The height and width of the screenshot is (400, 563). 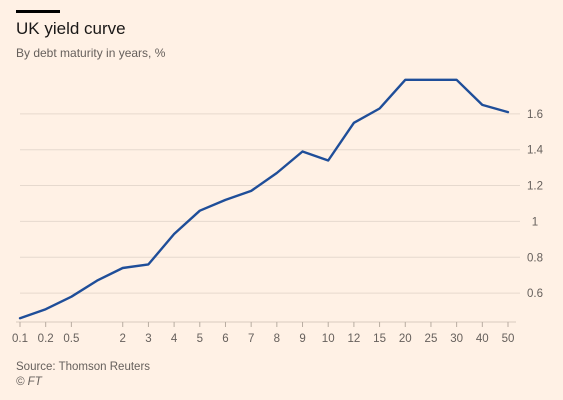 I want to click on x-tick-label: 30, so click(x=456, y=339).